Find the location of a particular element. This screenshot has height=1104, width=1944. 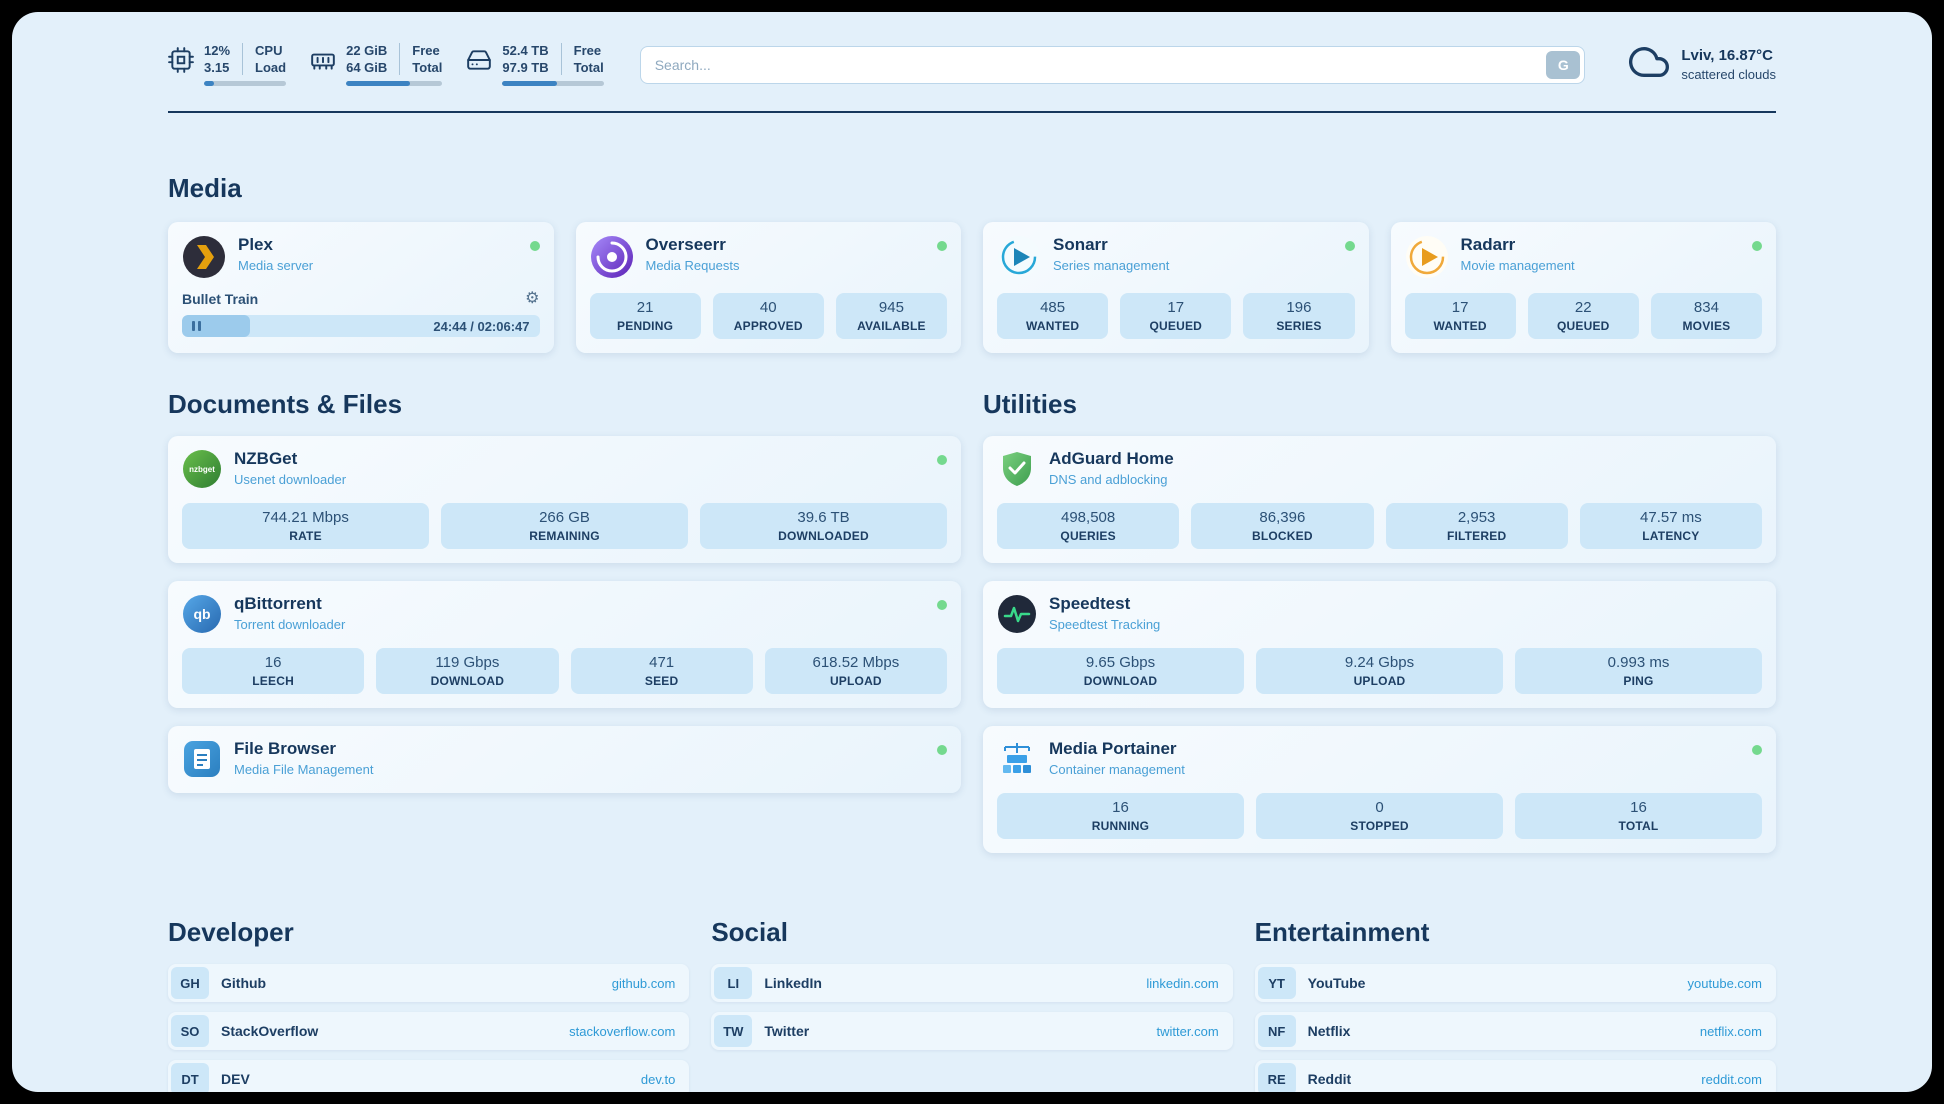

ram-free-label: Free is located at coordinates (426, 50).